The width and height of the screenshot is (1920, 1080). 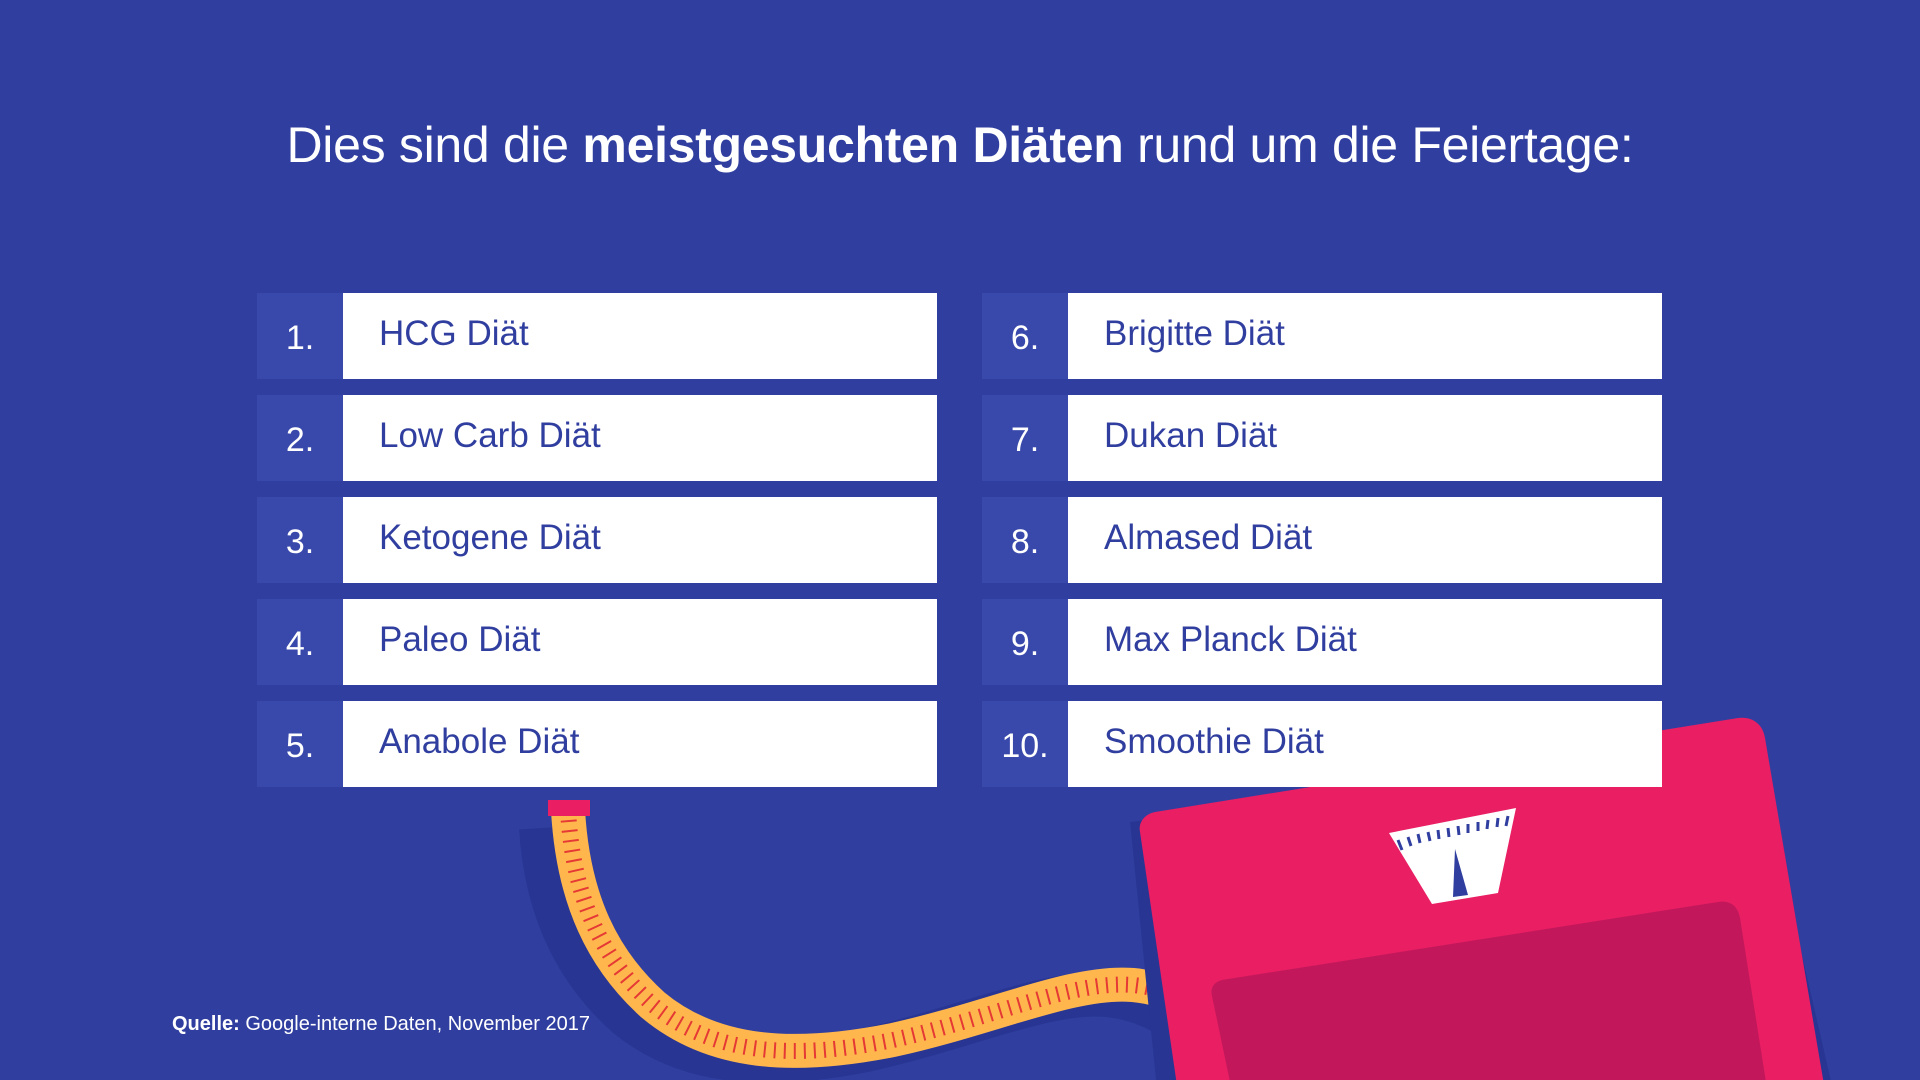 I want to click on rank-number: 9., so click(x=1025, y=642).